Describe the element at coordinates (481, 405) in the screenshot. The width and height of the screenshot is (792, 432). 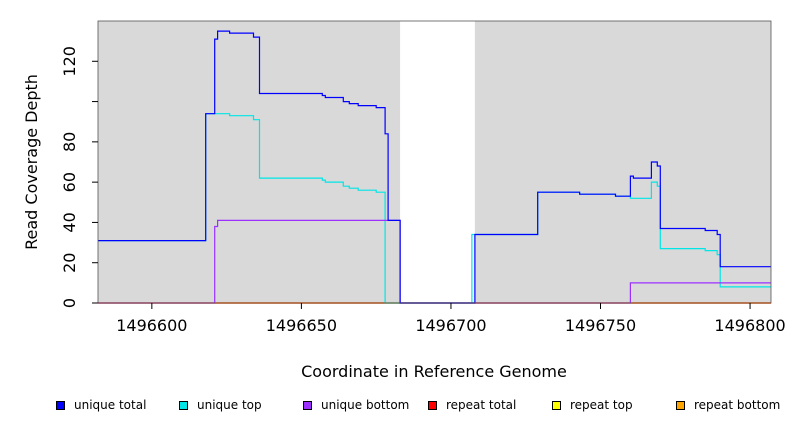
I see `legend-label: repeat total` at that location.